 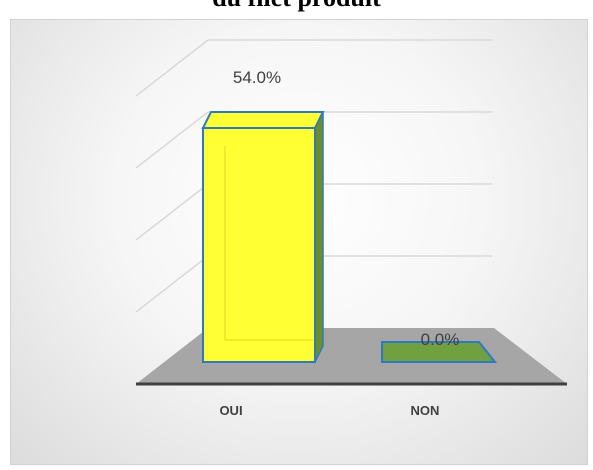 What do you see at coordinates (296, 6) in the screenshot?
I see `chart-title: du filet produit` at bounding box center [296, 6].